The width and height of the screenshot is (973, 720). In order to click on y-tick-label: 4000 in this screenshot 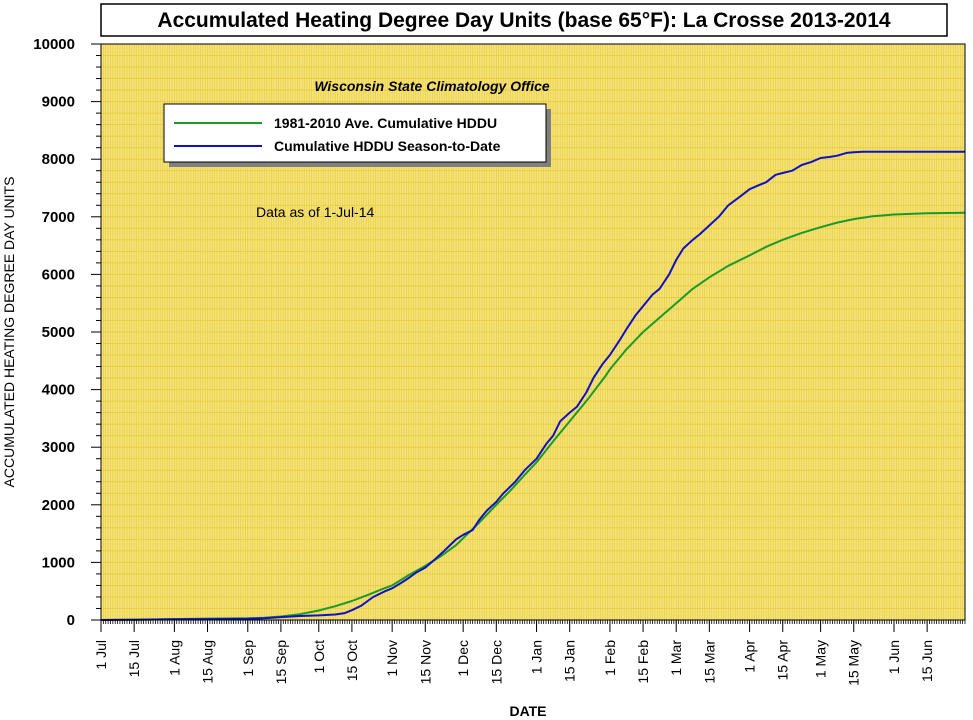, I will do `click(58, 390)`.